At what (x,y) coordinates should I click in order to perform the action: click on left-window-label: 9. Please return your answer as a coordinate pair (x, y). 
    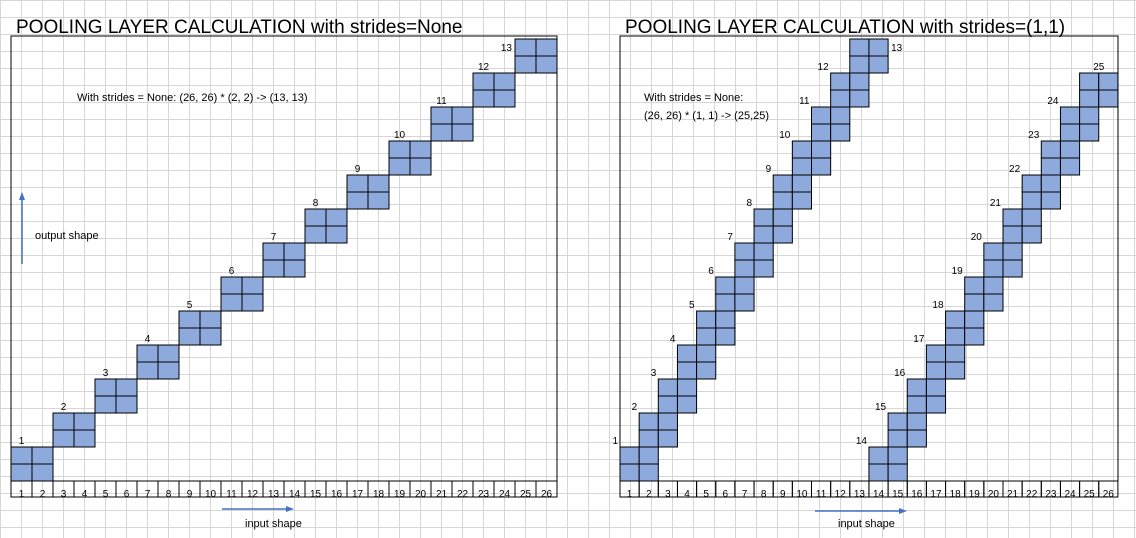
    Looking at the image, I should click on (358, 169).